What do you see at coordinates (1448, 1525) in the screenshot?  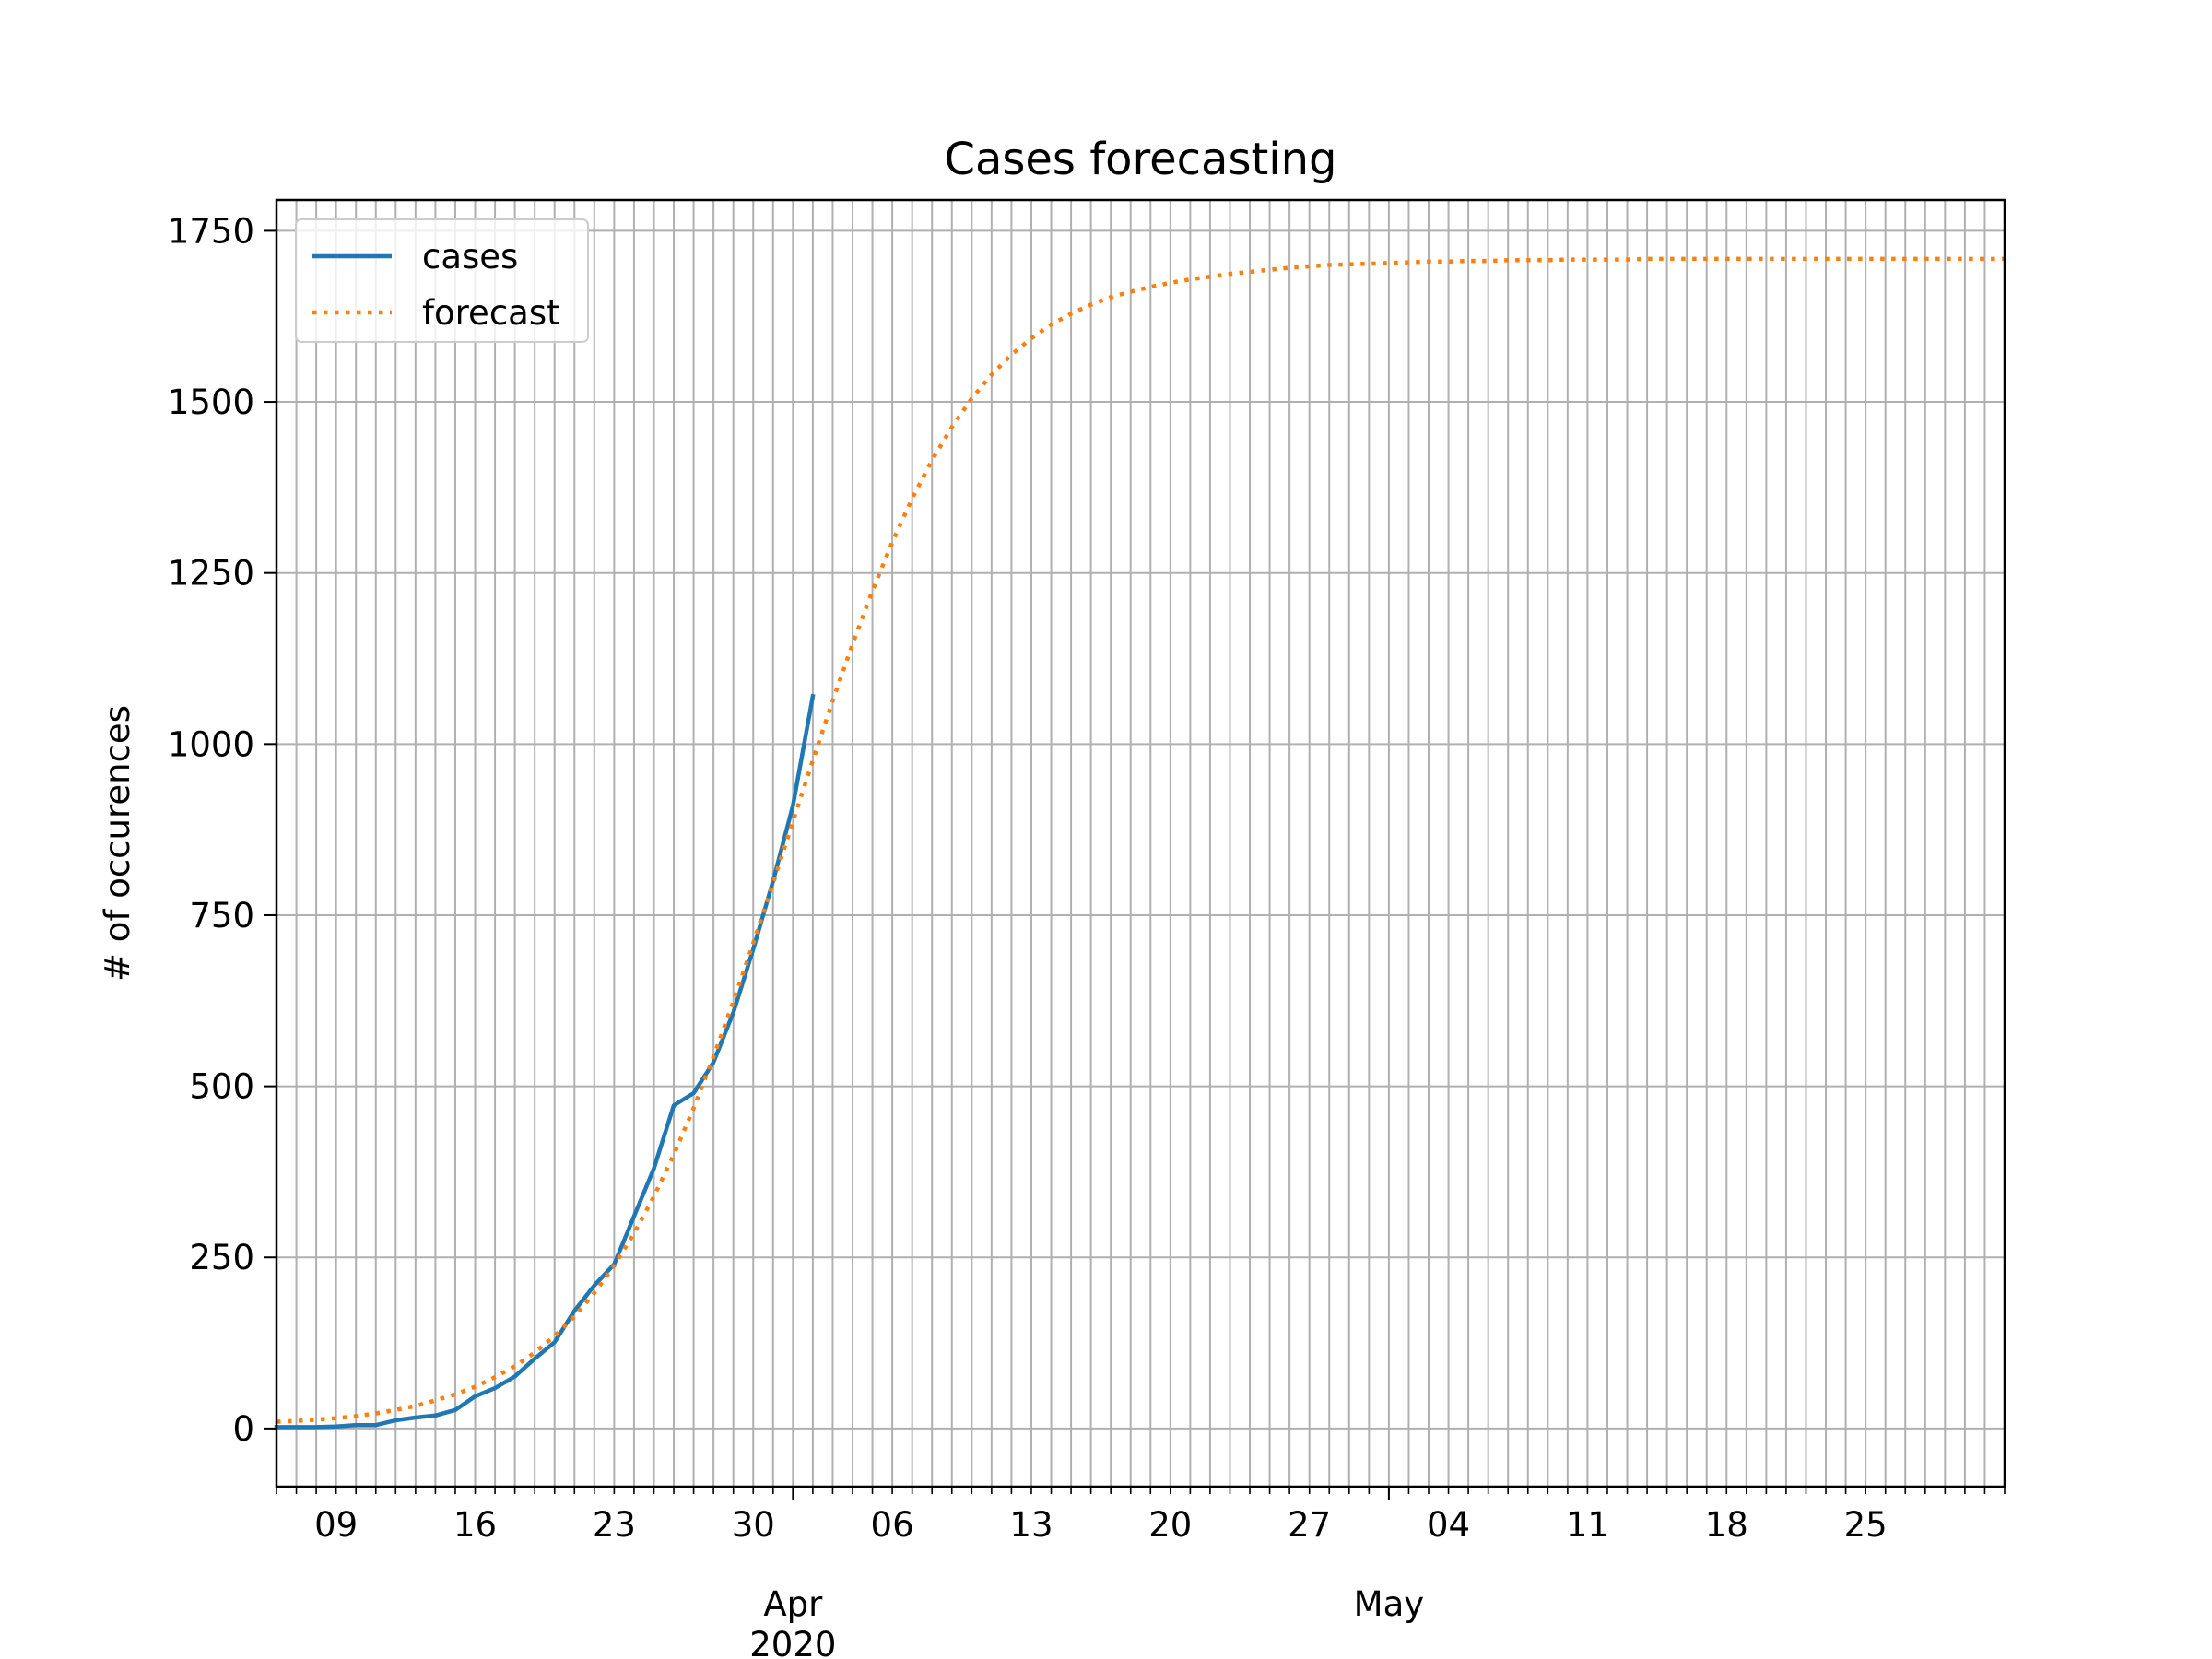 I see `x-tick-label: 04` at bounding box center [1448, 1525].